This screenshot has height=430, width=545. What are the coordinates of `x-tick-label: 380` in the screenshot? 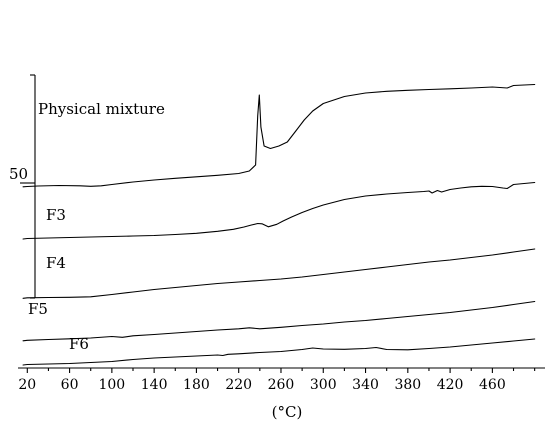 It's located at (407, 385).